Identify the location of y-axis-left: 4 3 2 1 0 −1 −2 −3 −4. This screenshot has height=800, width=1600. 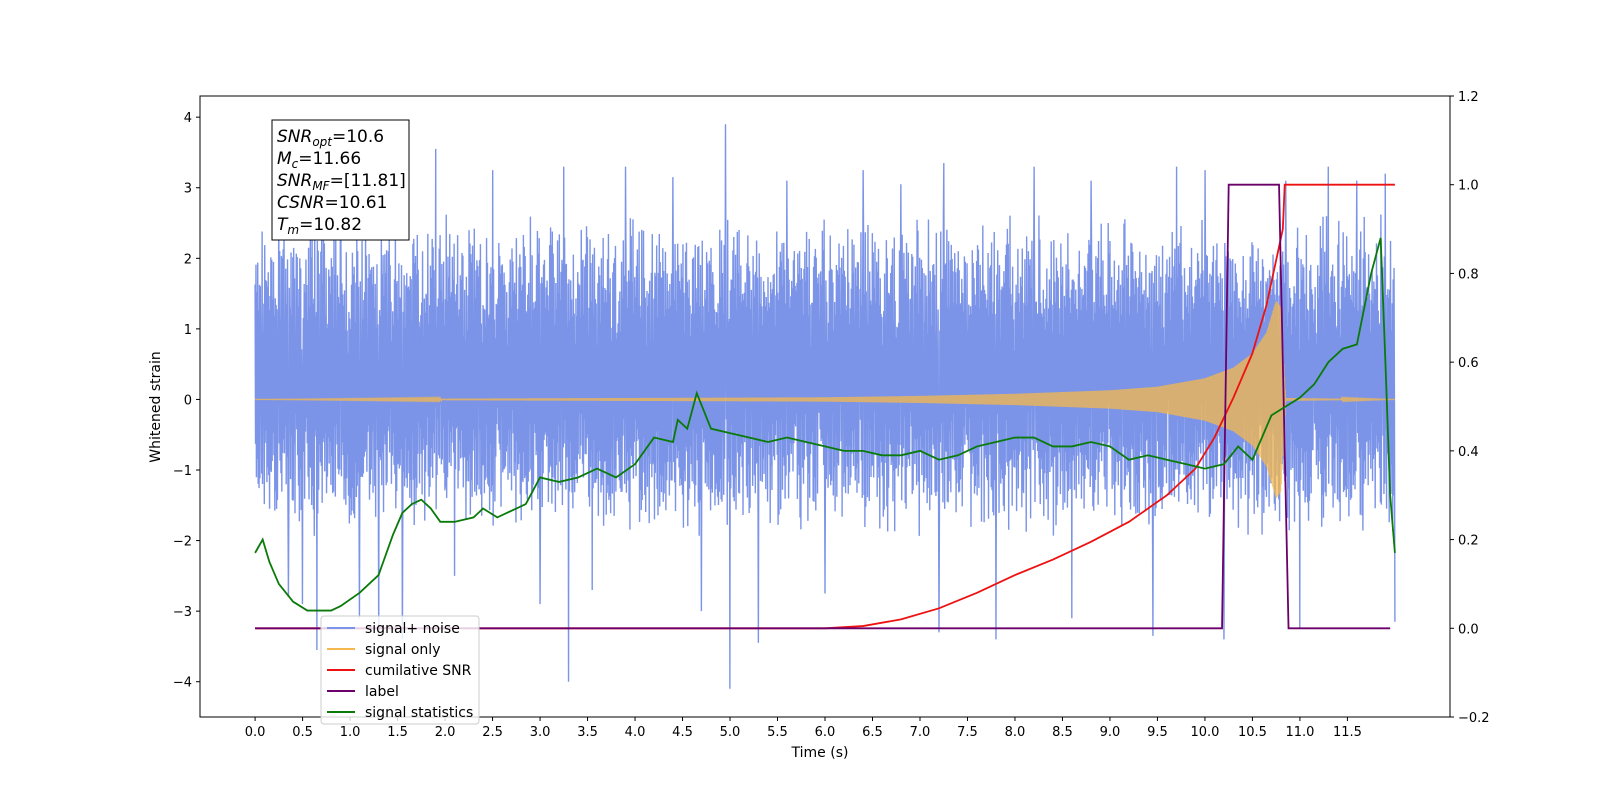
(186, 401).